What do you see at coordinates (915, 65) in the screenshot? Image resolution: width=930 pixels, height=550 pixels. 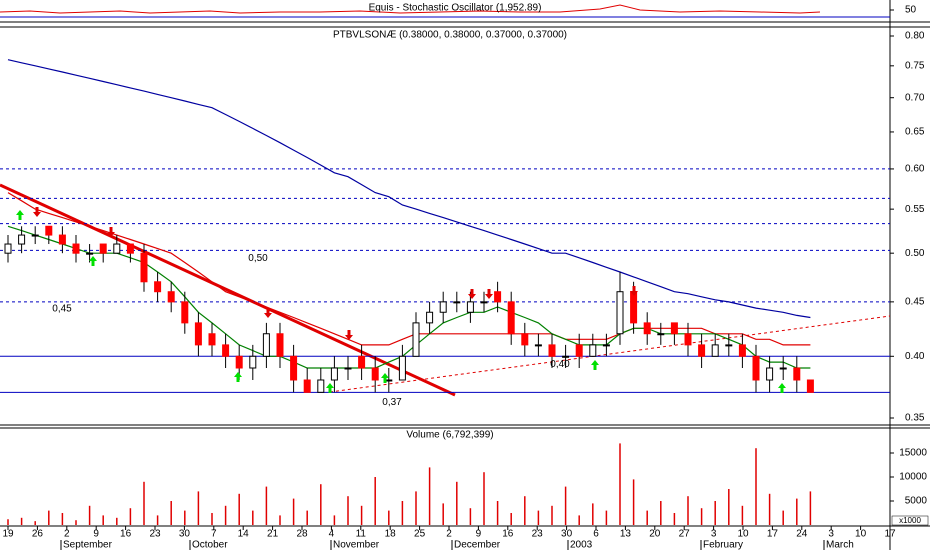 I see `y-tick-label: 0.75` at bounding box center [915, 65].